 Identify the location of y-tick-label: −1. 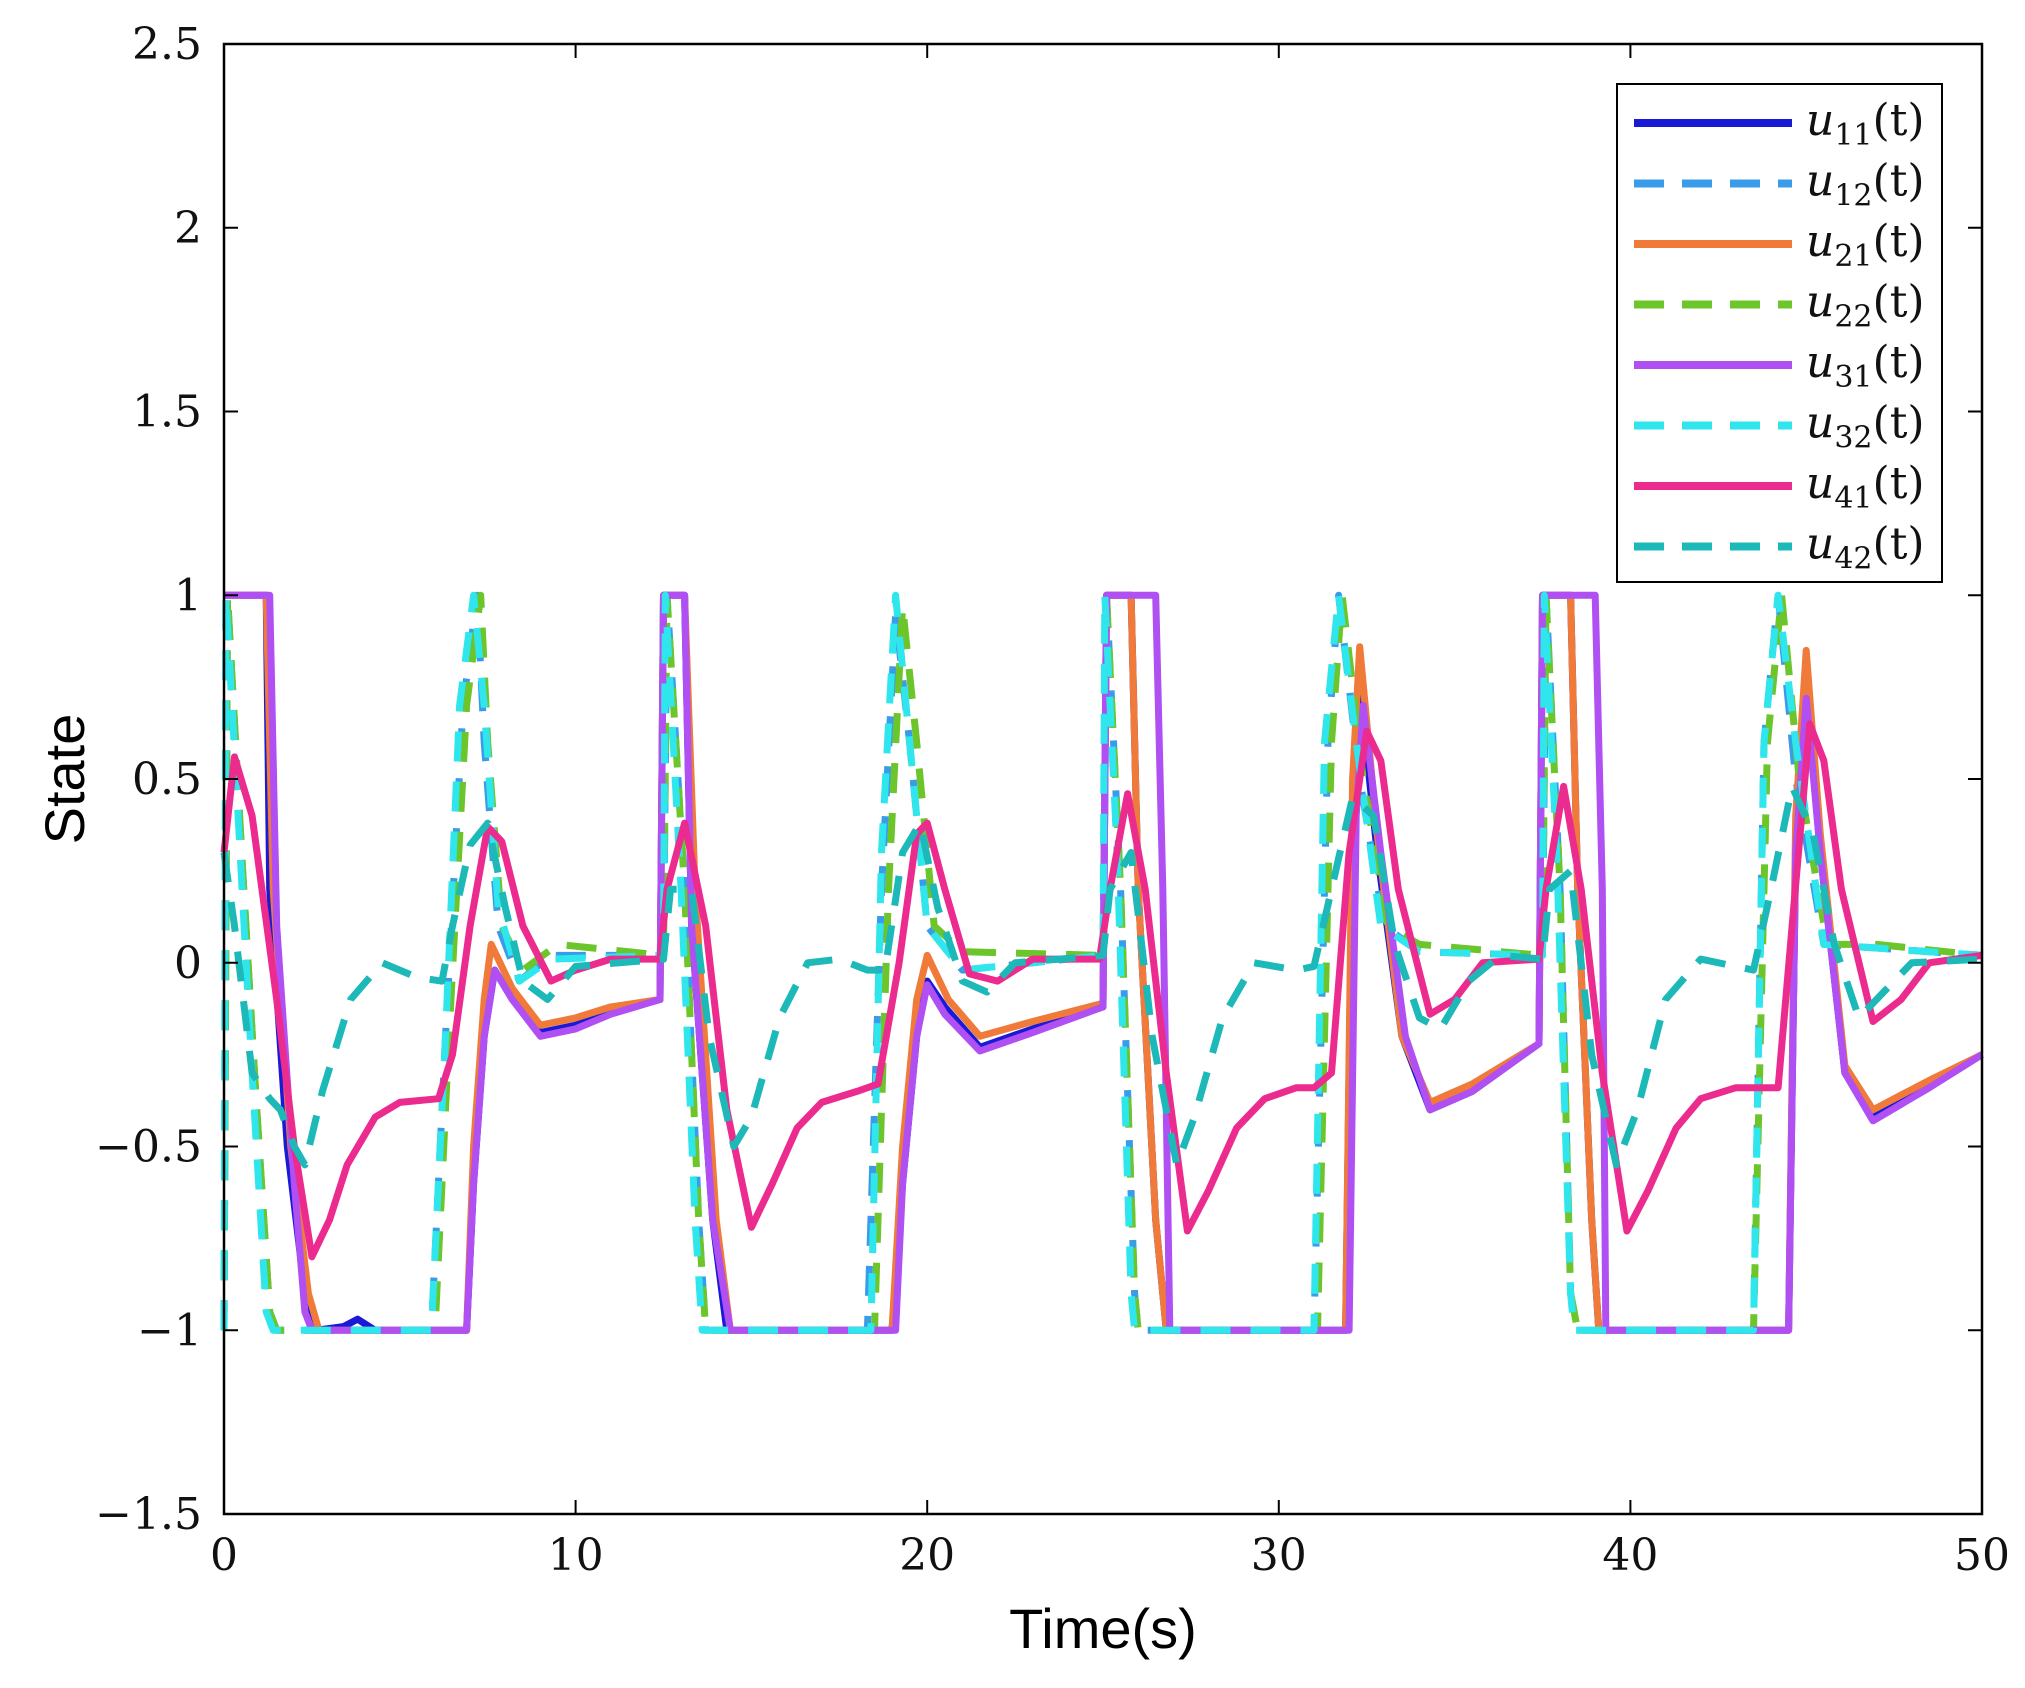
(169, 1330).